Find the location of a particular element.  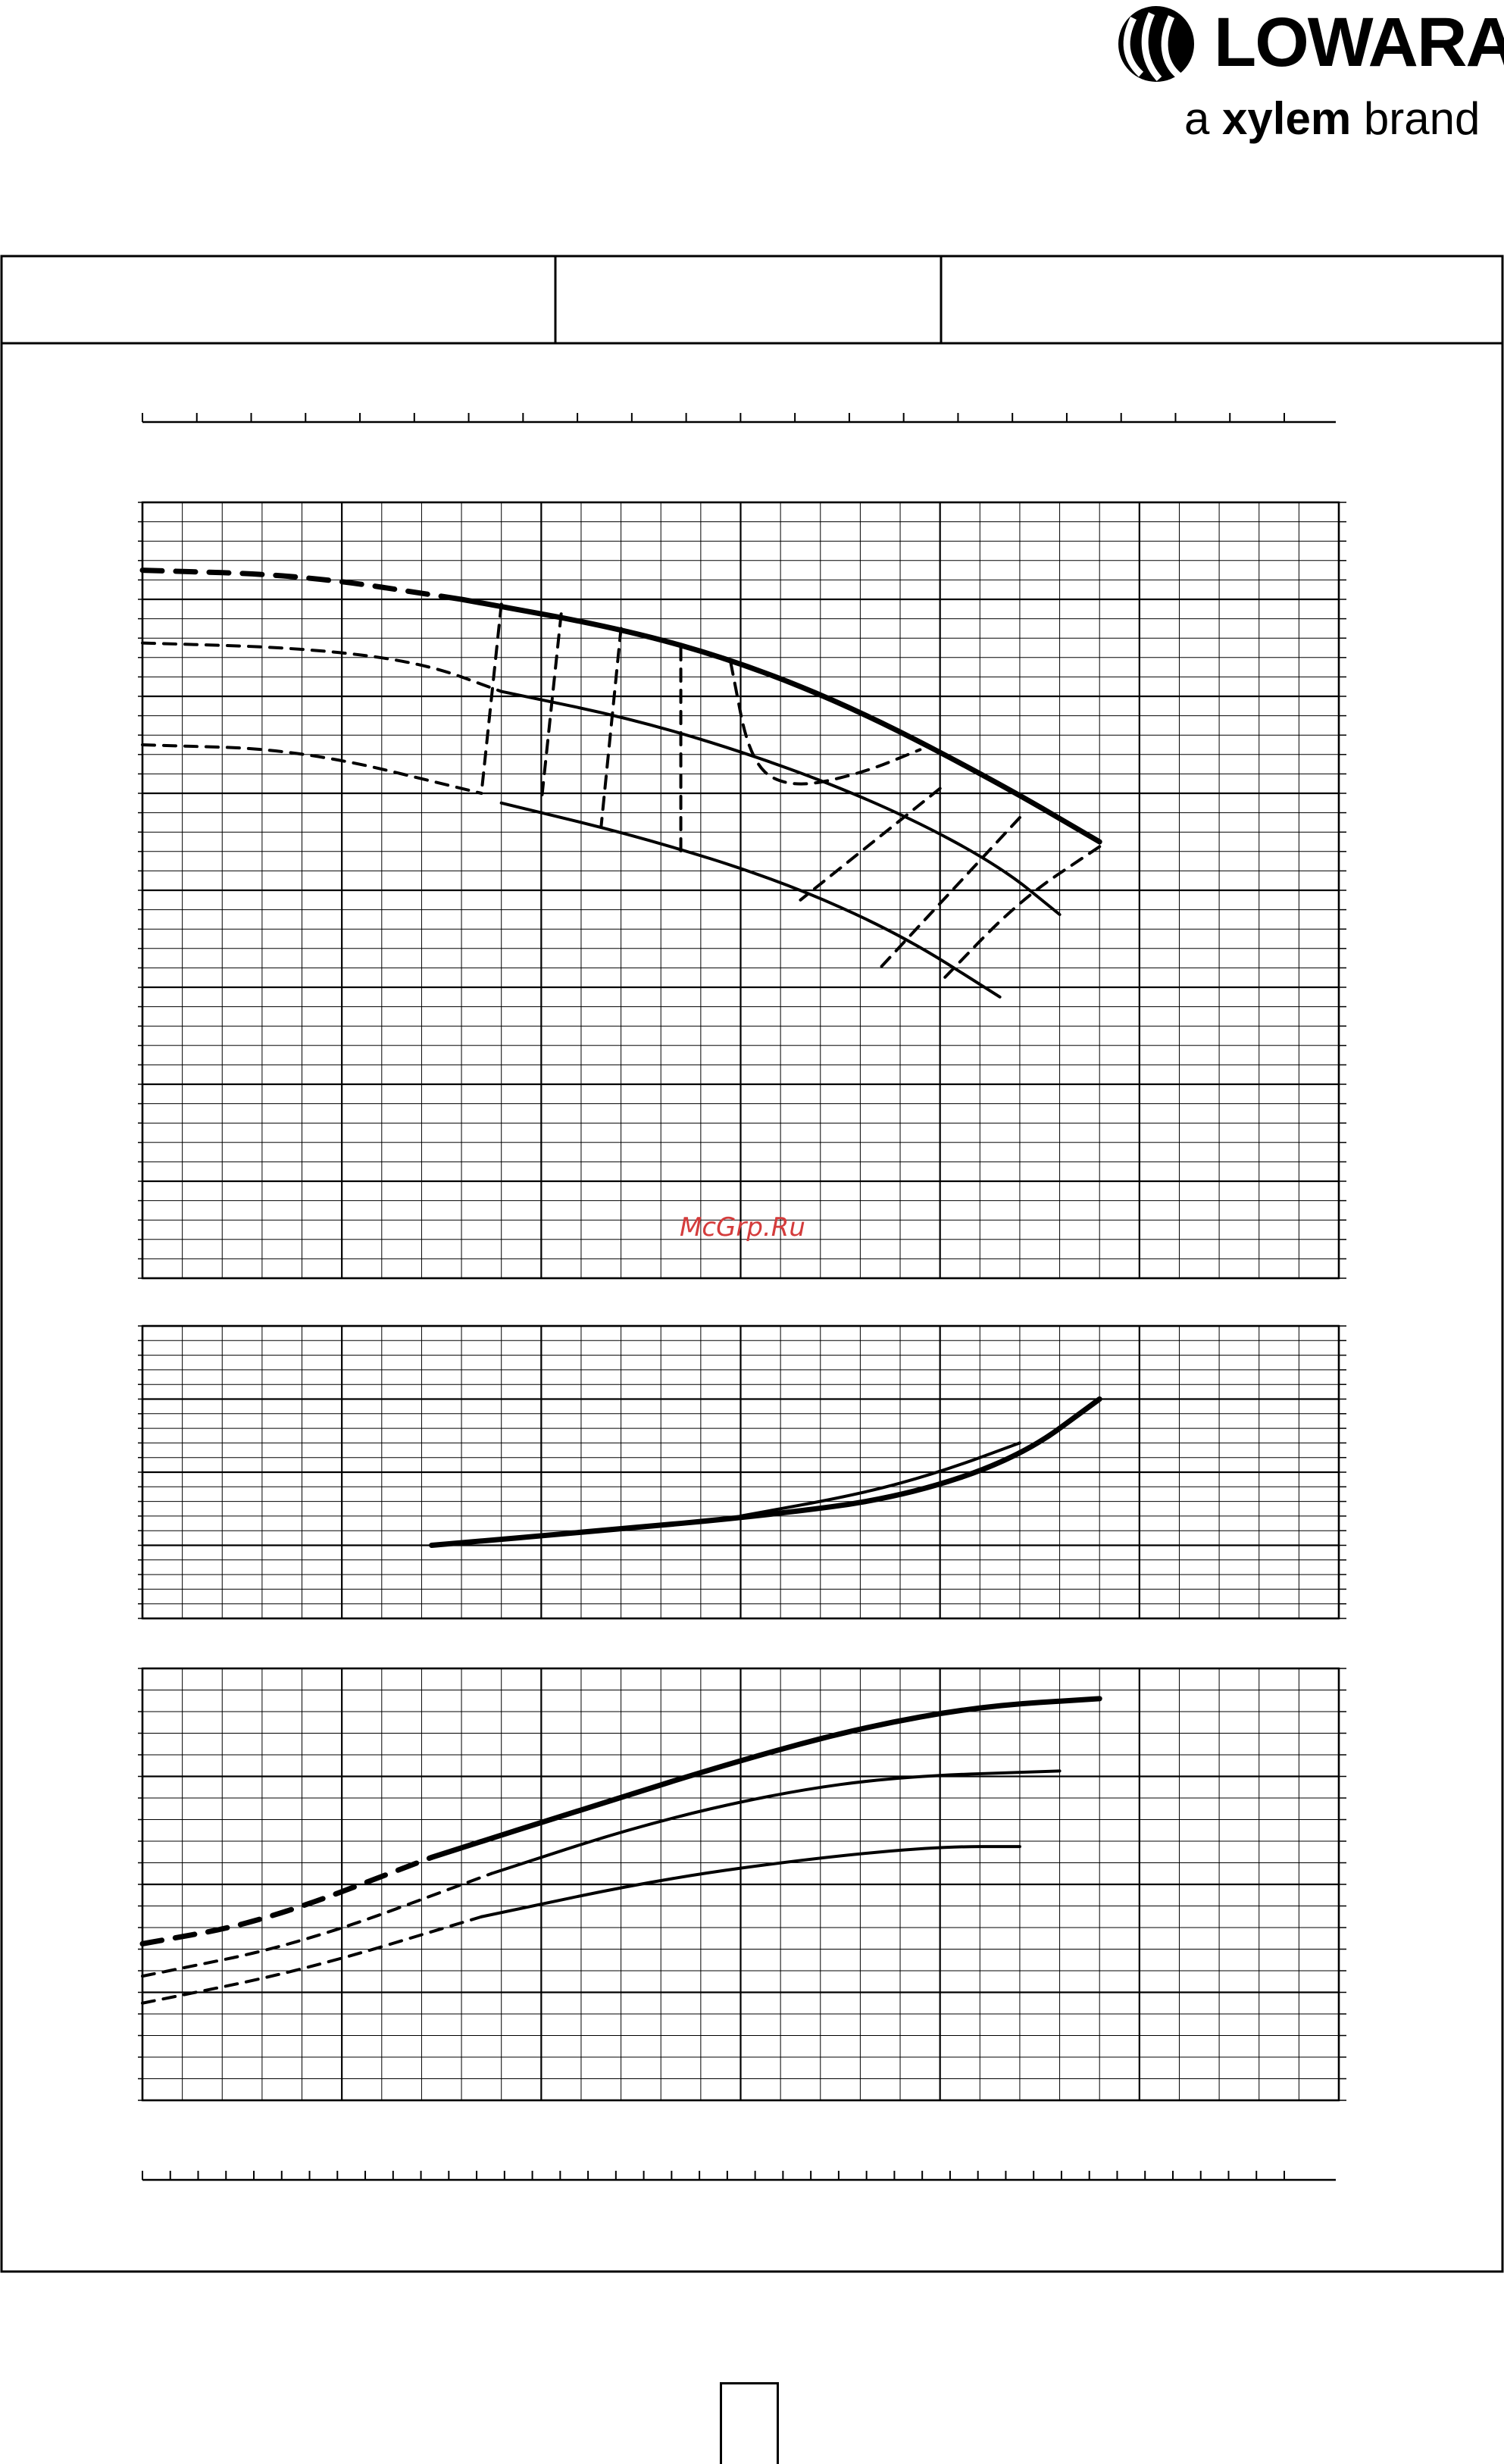

tagline-prefix: a is located at coordinates (1197, 118).